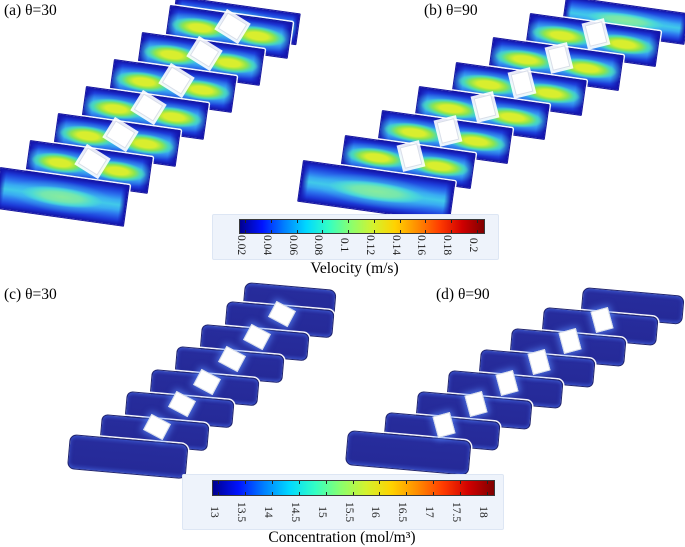 The height and width of the screenshot is (547, 685). I want to click on colorbar-tick-label: 0.2, so click(473, 245).